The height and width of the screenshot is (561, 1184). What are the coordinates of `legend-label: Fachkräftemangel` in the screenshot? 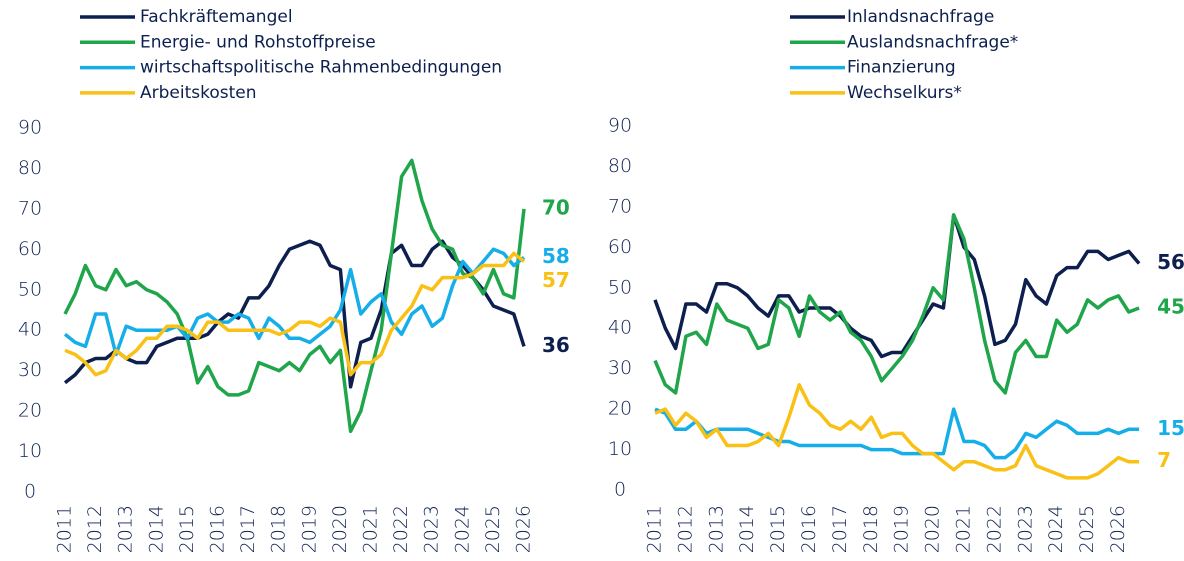 It's located at (216, 17).